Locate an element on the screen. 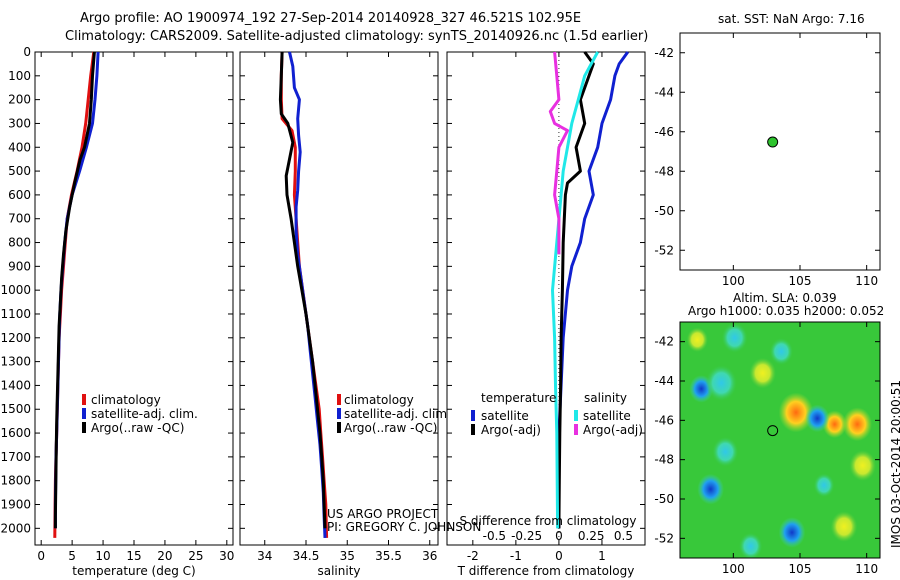 The height and width of the screenshot is (580, 900). imos-timestamp: IMOS 03-Oct-2014 20:00:51 is located at coordinates (894, 463).